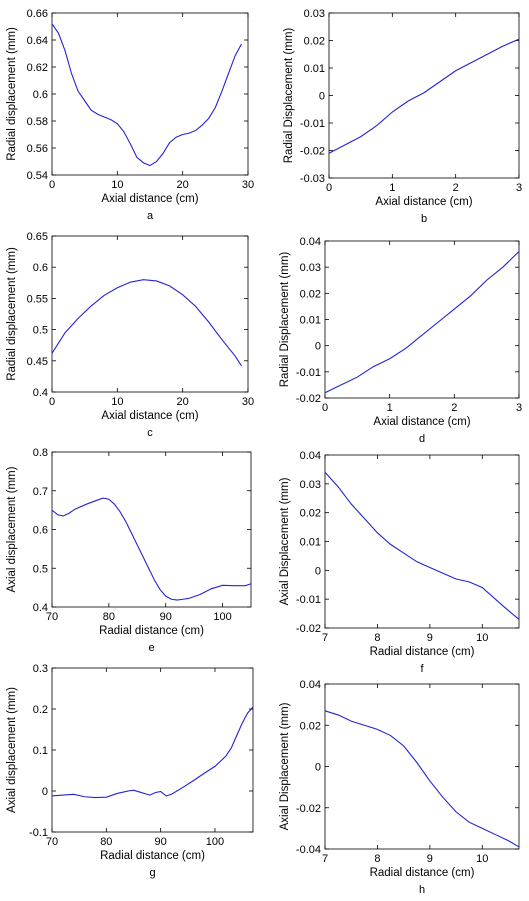  I want to click on plot-frame-f, so click(422, 541).